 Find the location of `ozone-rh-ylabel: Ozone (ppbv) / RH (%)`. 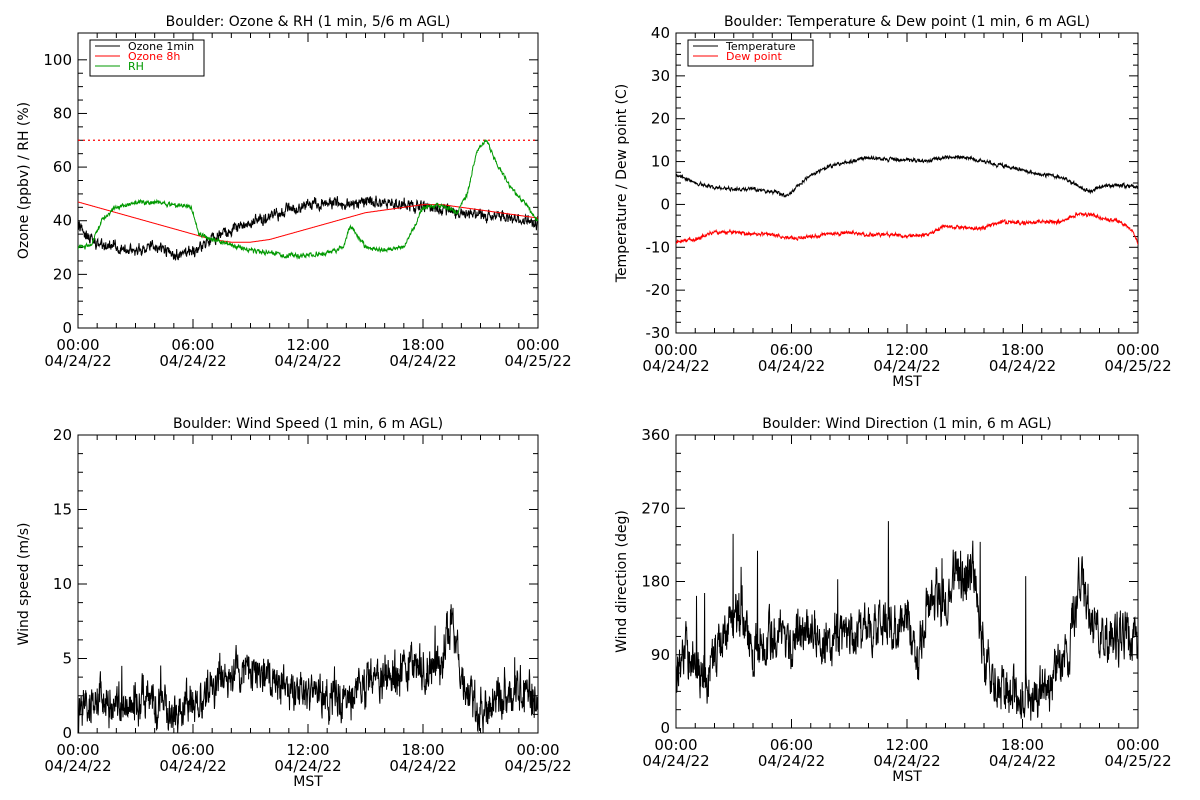

ozone-rh-ylabel: Ozone (ppbv) / RH (%) is located at coordinates (24, 180).